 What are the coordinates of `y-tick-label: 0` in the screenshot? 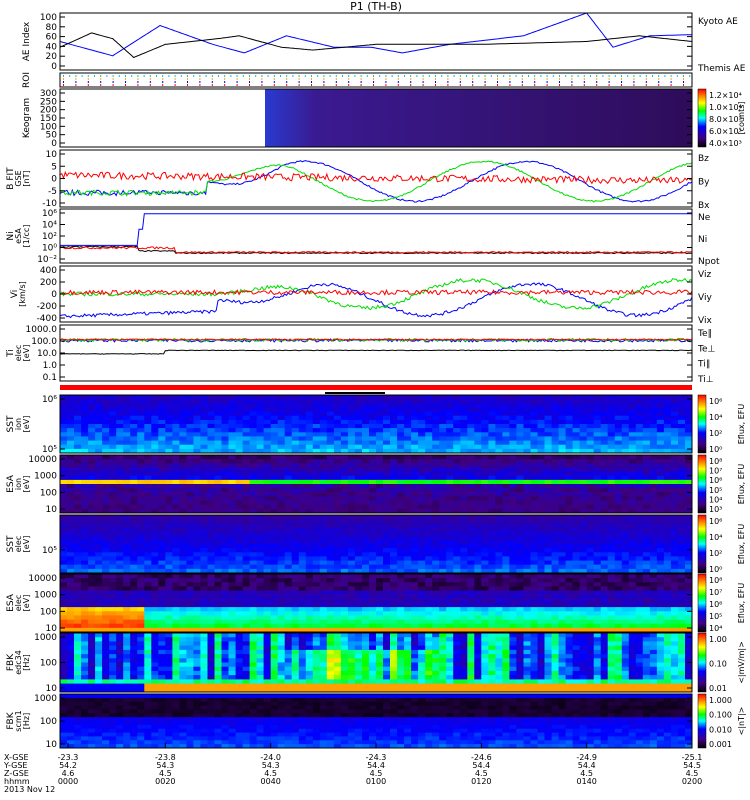 It's located at (54, 144).